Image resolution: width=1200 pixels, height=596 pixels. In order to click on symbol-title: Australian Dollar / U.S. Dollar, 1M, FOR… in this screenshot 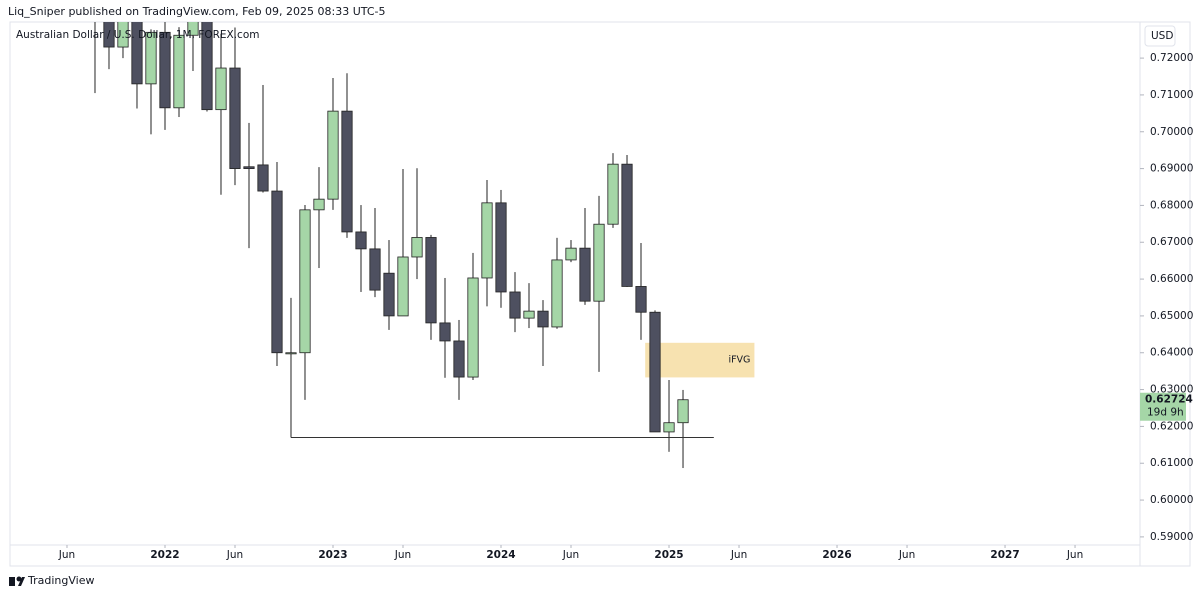, I will do `click(137, 35)`.